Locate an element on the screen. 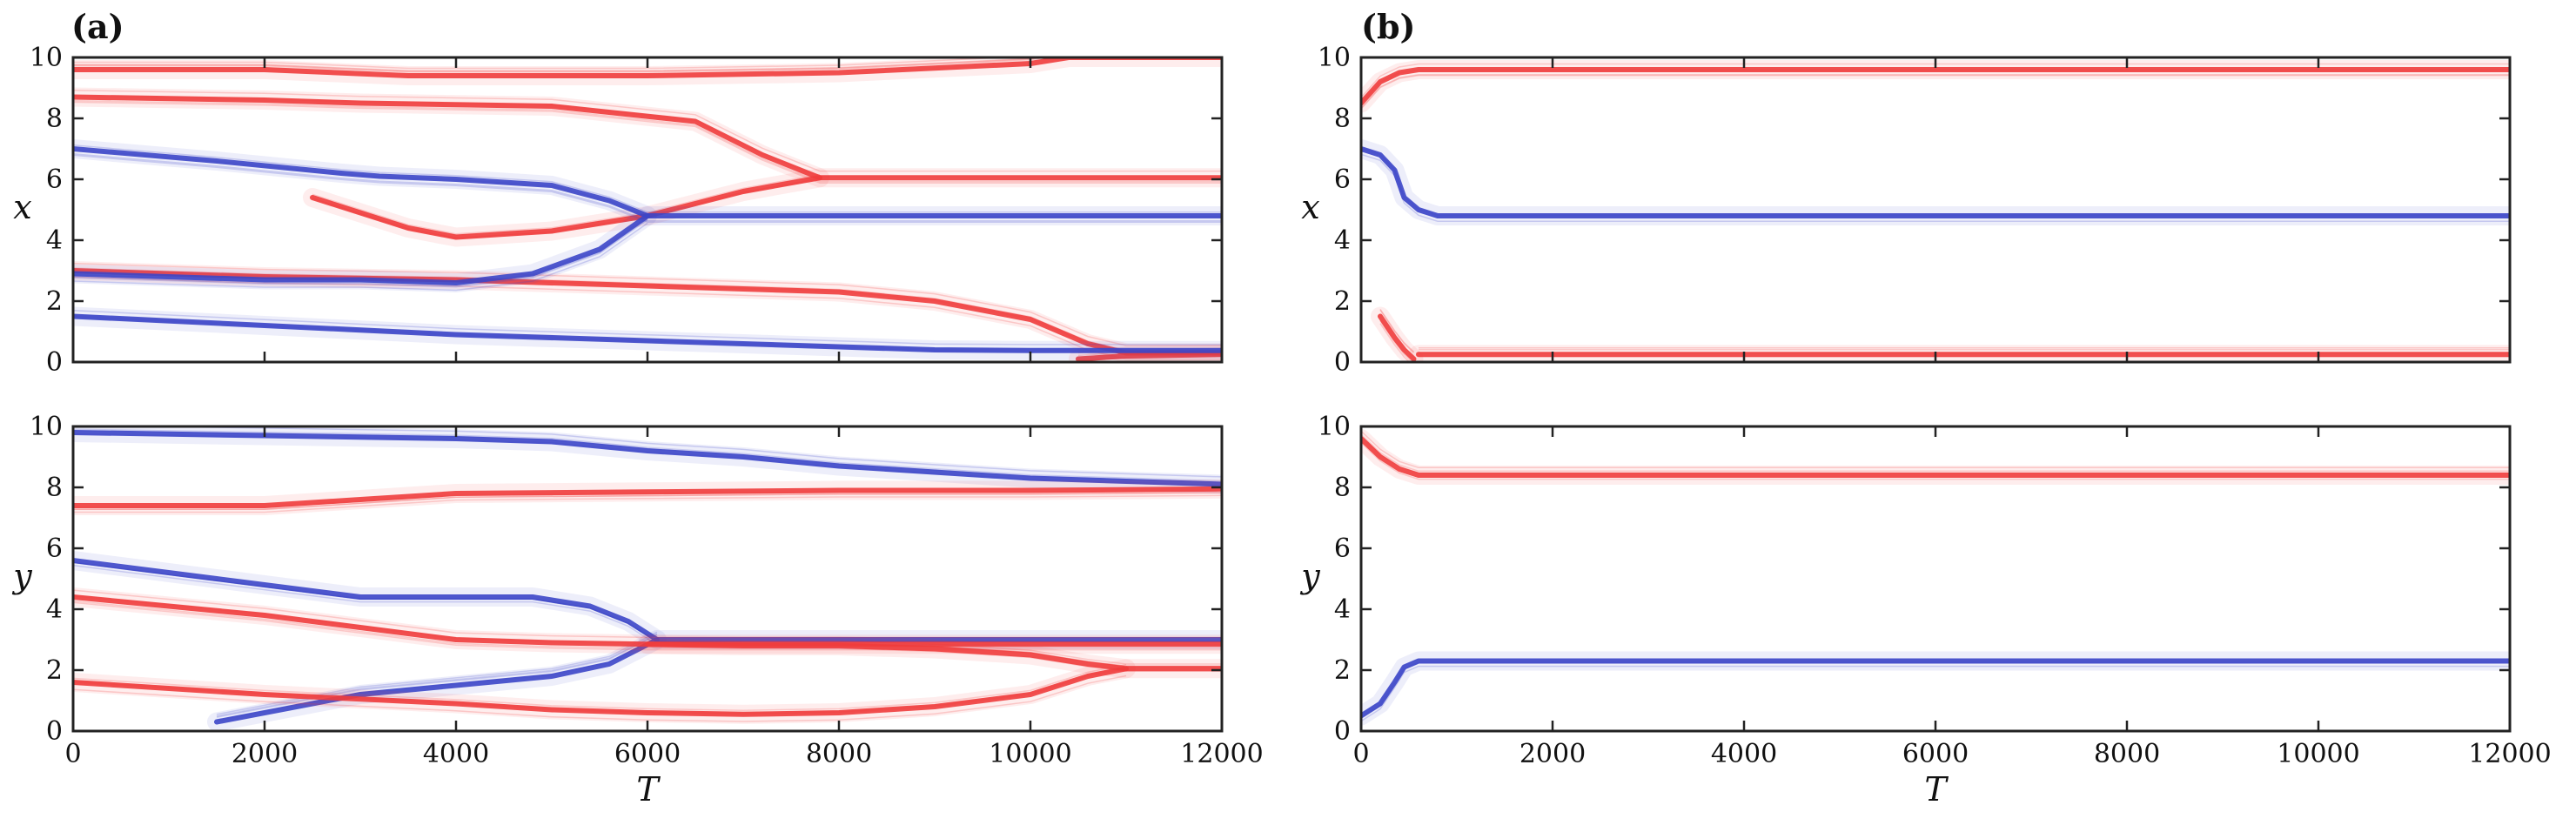 This screenshot has width=2576, height=832. x-axis-label-b-y: T is located at coordinates (1936, 789).